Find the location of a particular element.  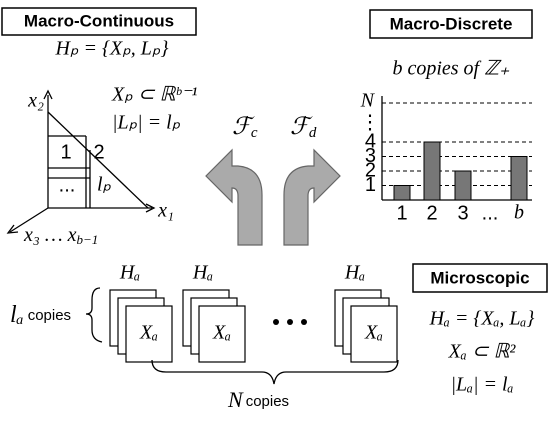

y-ellipsis: ⋮ is located at coordinates (370, 123).